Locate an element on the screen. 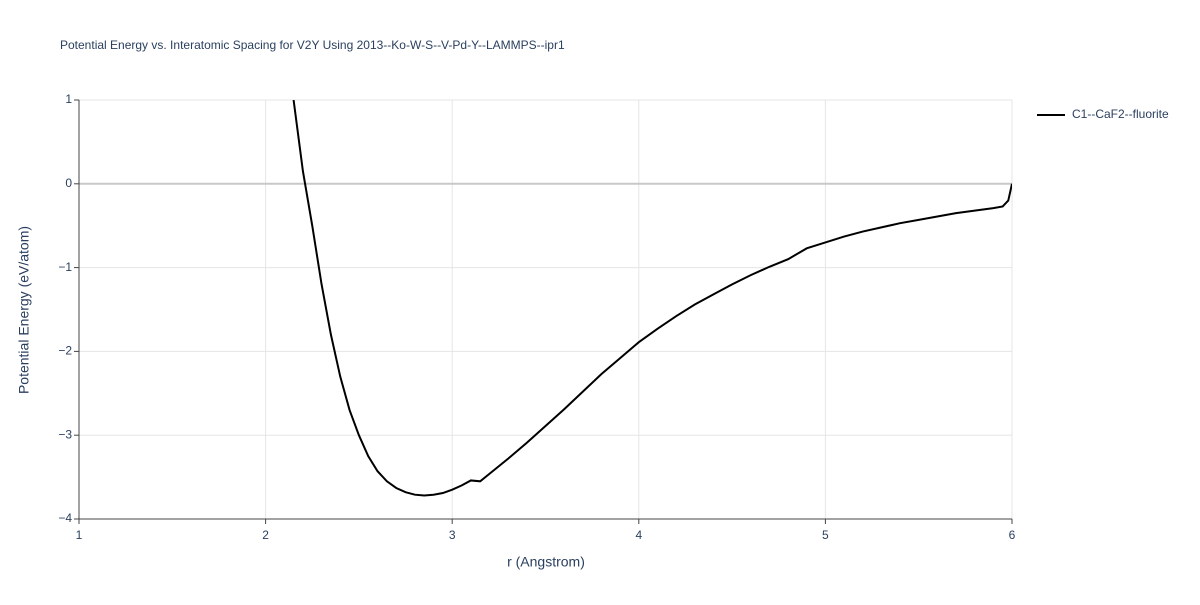 This screenshot has height=605, width=1200. y-tick-label: −3 is located at coordinates (65, 434).